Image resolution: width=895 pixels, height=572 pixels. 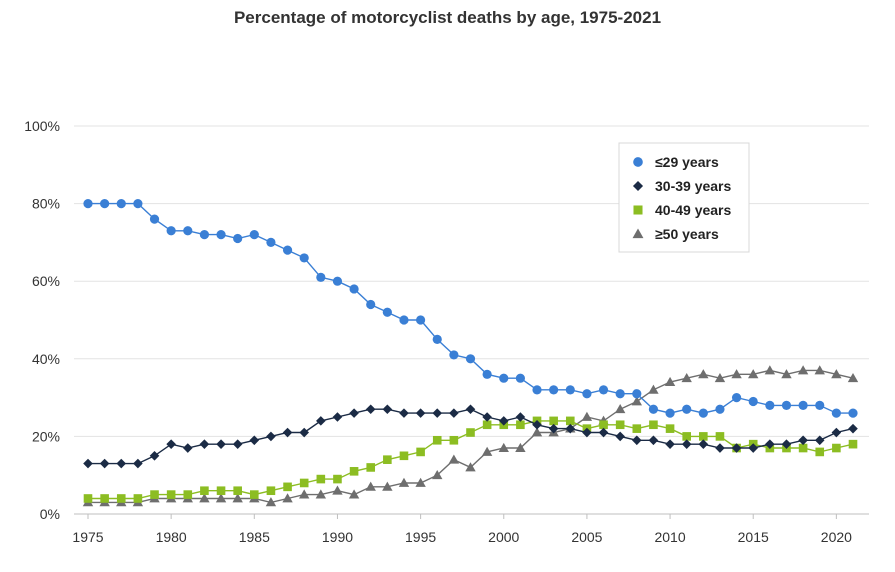 I want to click on x-tick-label: 2020, so click(x=836, y=537).